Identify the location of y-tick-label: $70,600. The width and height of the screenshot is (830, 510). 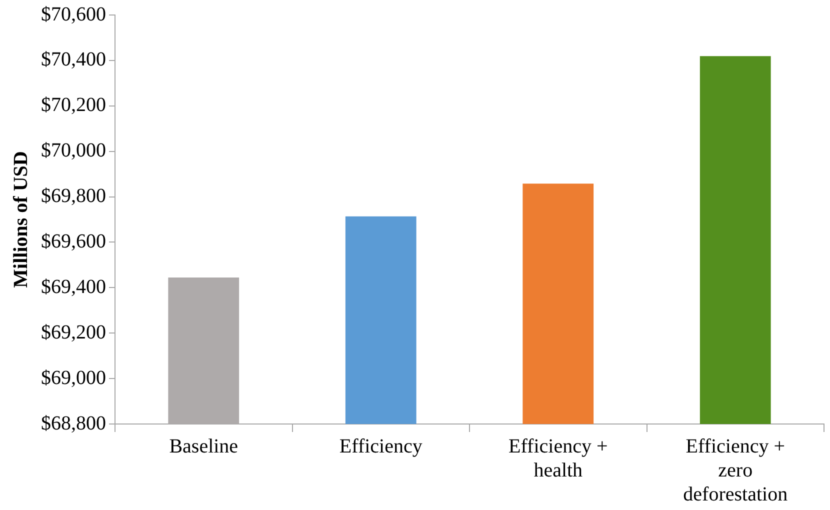
(73, 14).